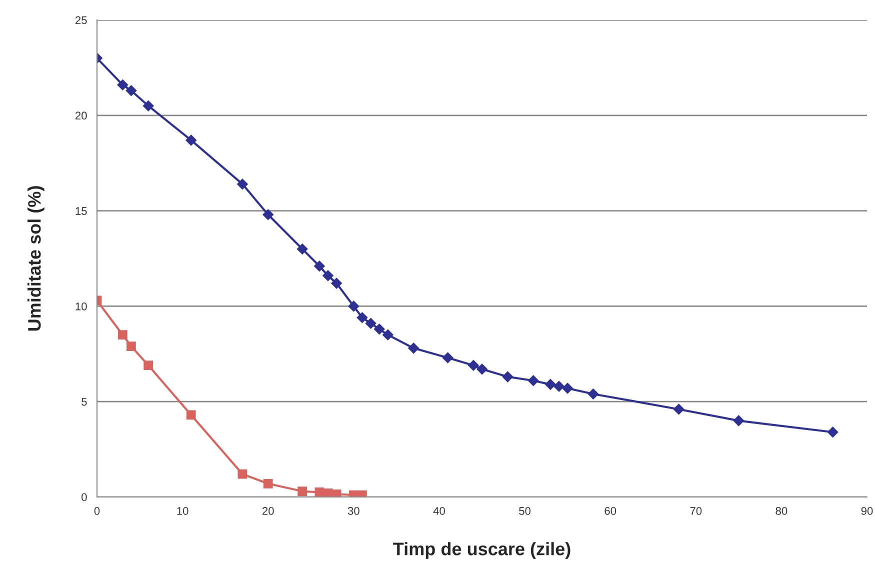 This screenshot has height=574, width=875. What do you see at coordinates (84, 497) in the screenshot?
I see `y-tick-label: 0` at bounding box center [84, 497].